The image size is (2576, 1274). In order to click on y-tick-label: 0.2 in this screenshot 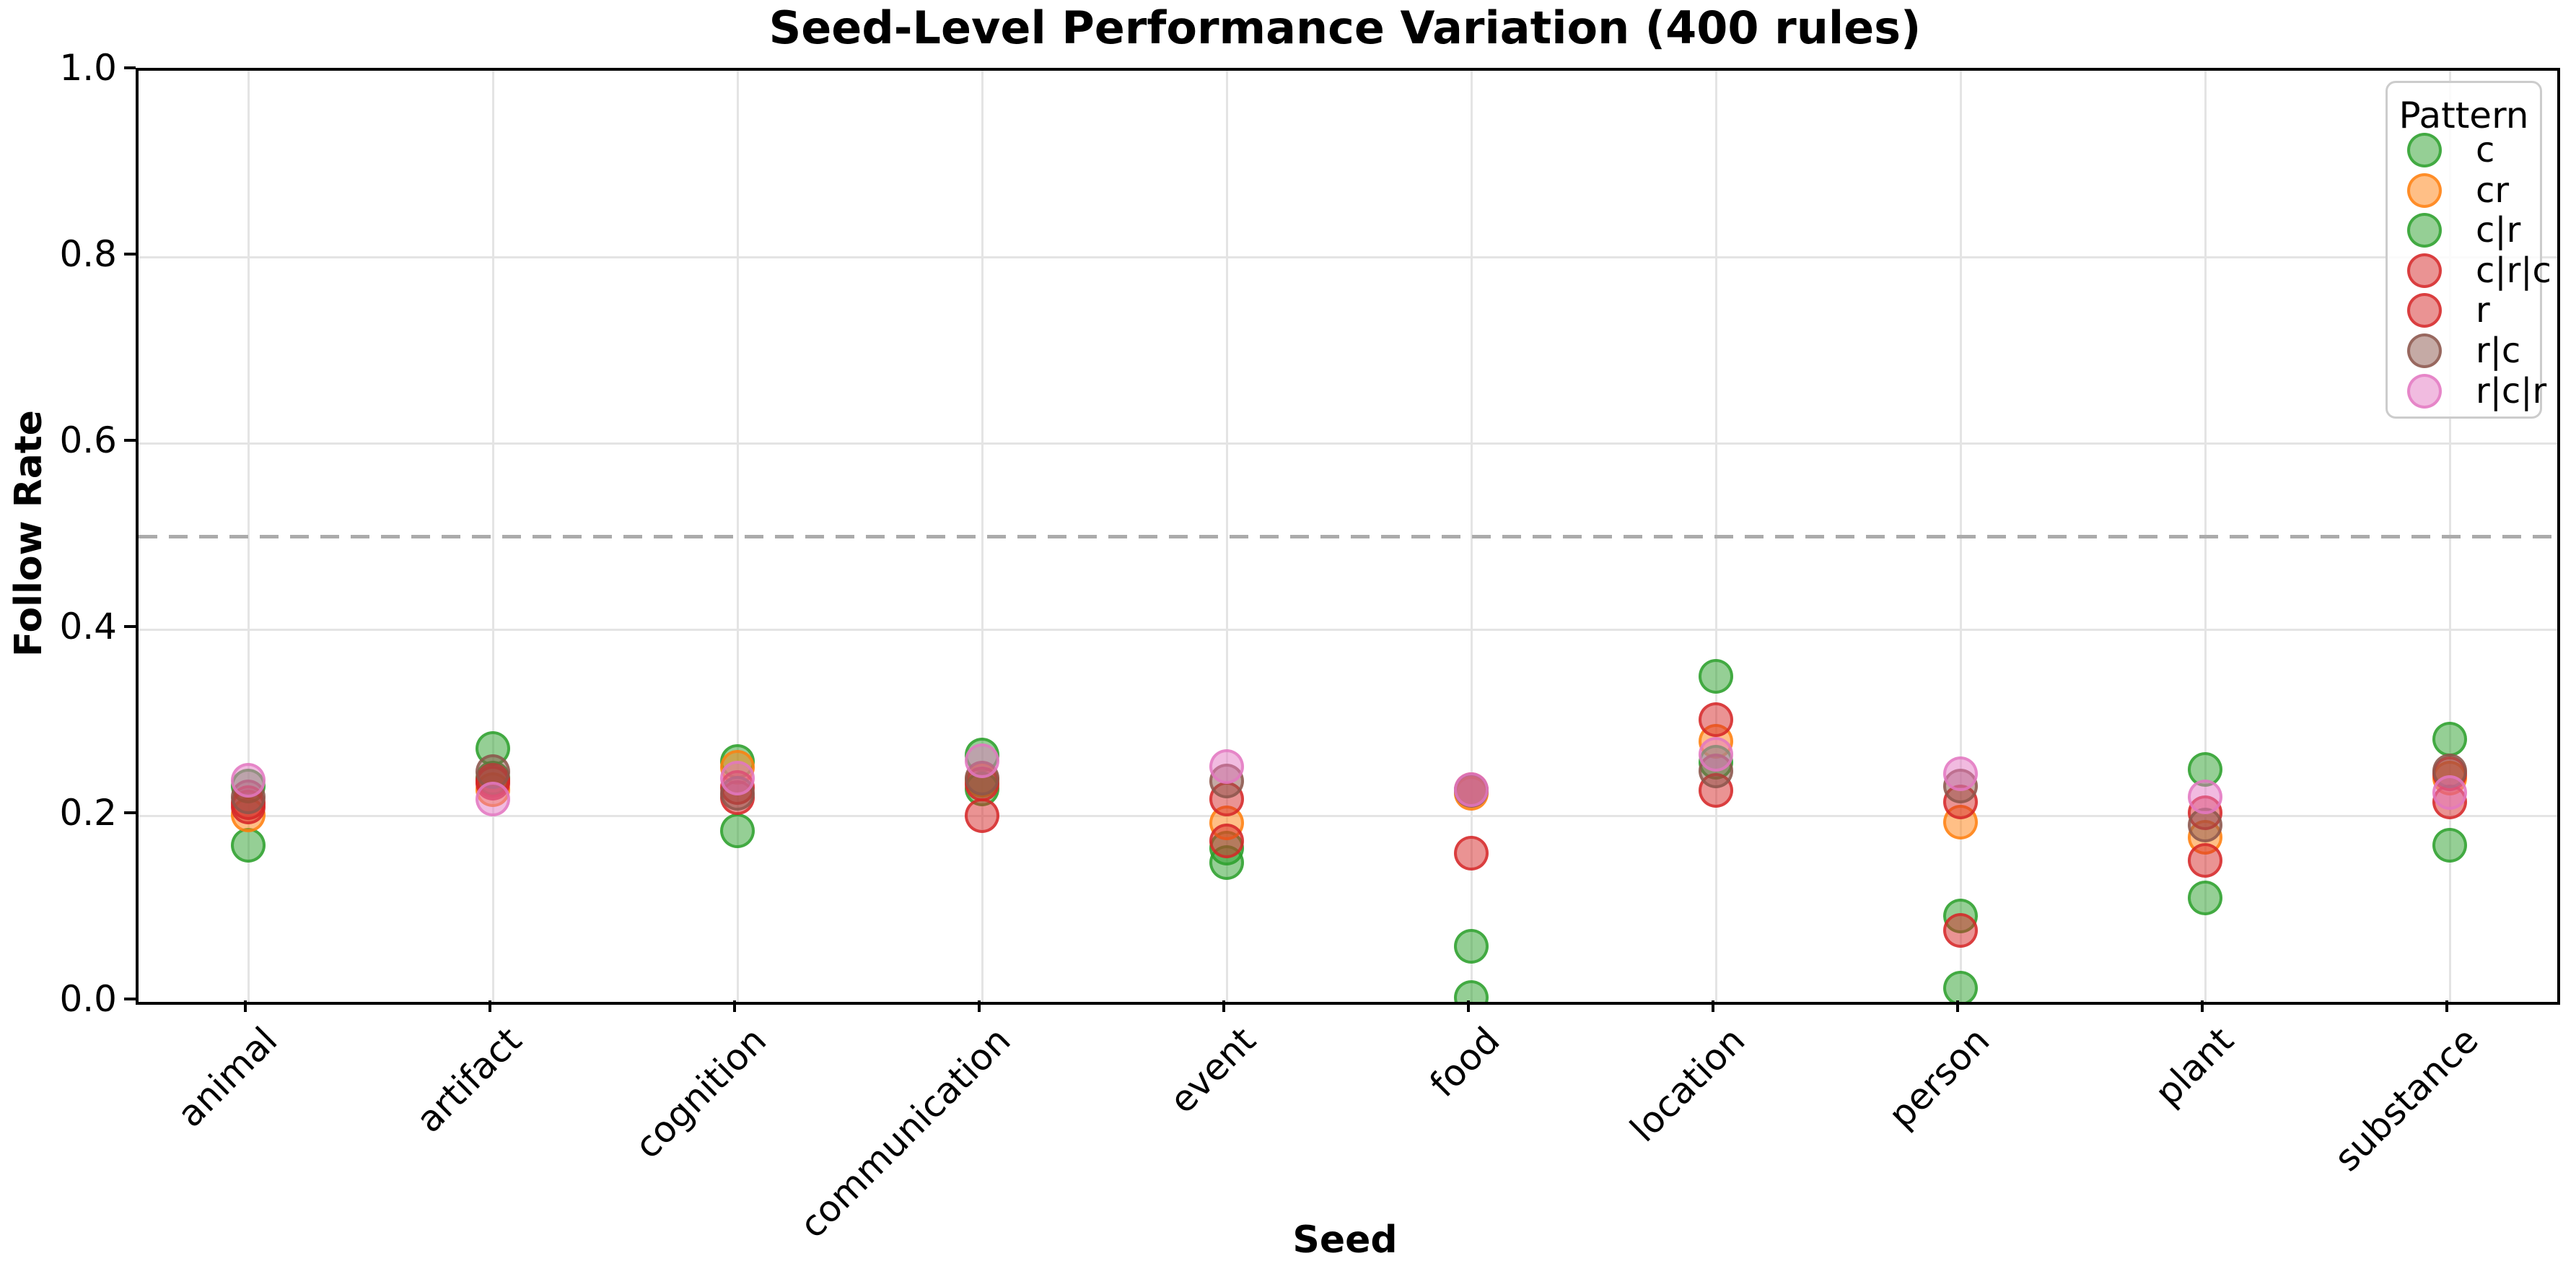, I will do `click(88, 813)`.